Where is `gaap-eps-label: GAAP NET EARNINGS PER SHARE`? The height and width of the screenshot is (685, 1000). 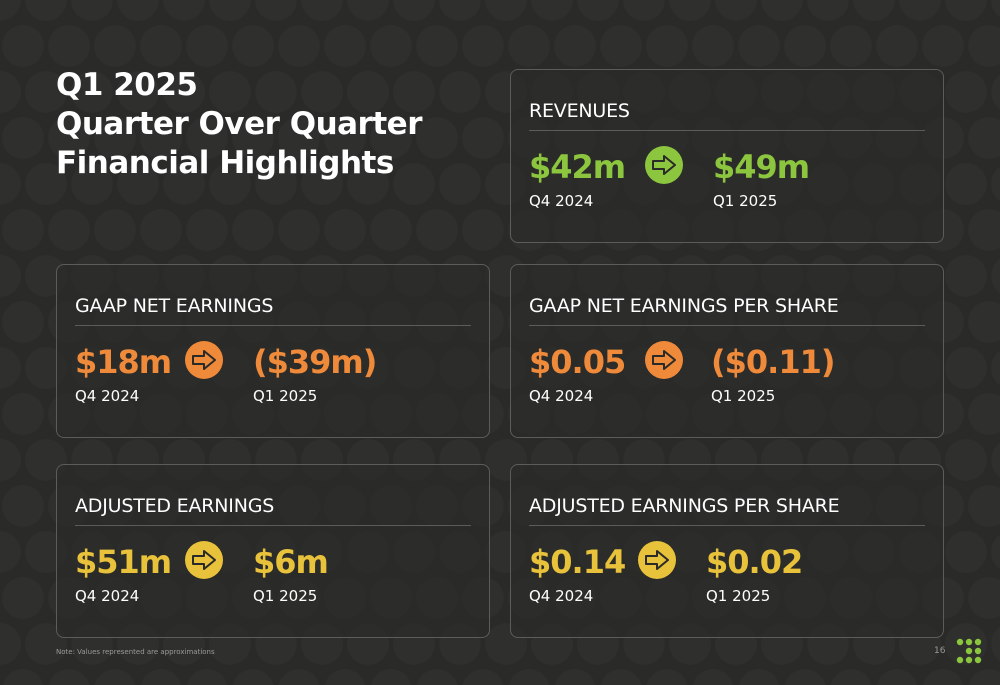
gaap-eps-label: GAAP NET EARNINGS PER SHARE is located at coordinates (727, 310).